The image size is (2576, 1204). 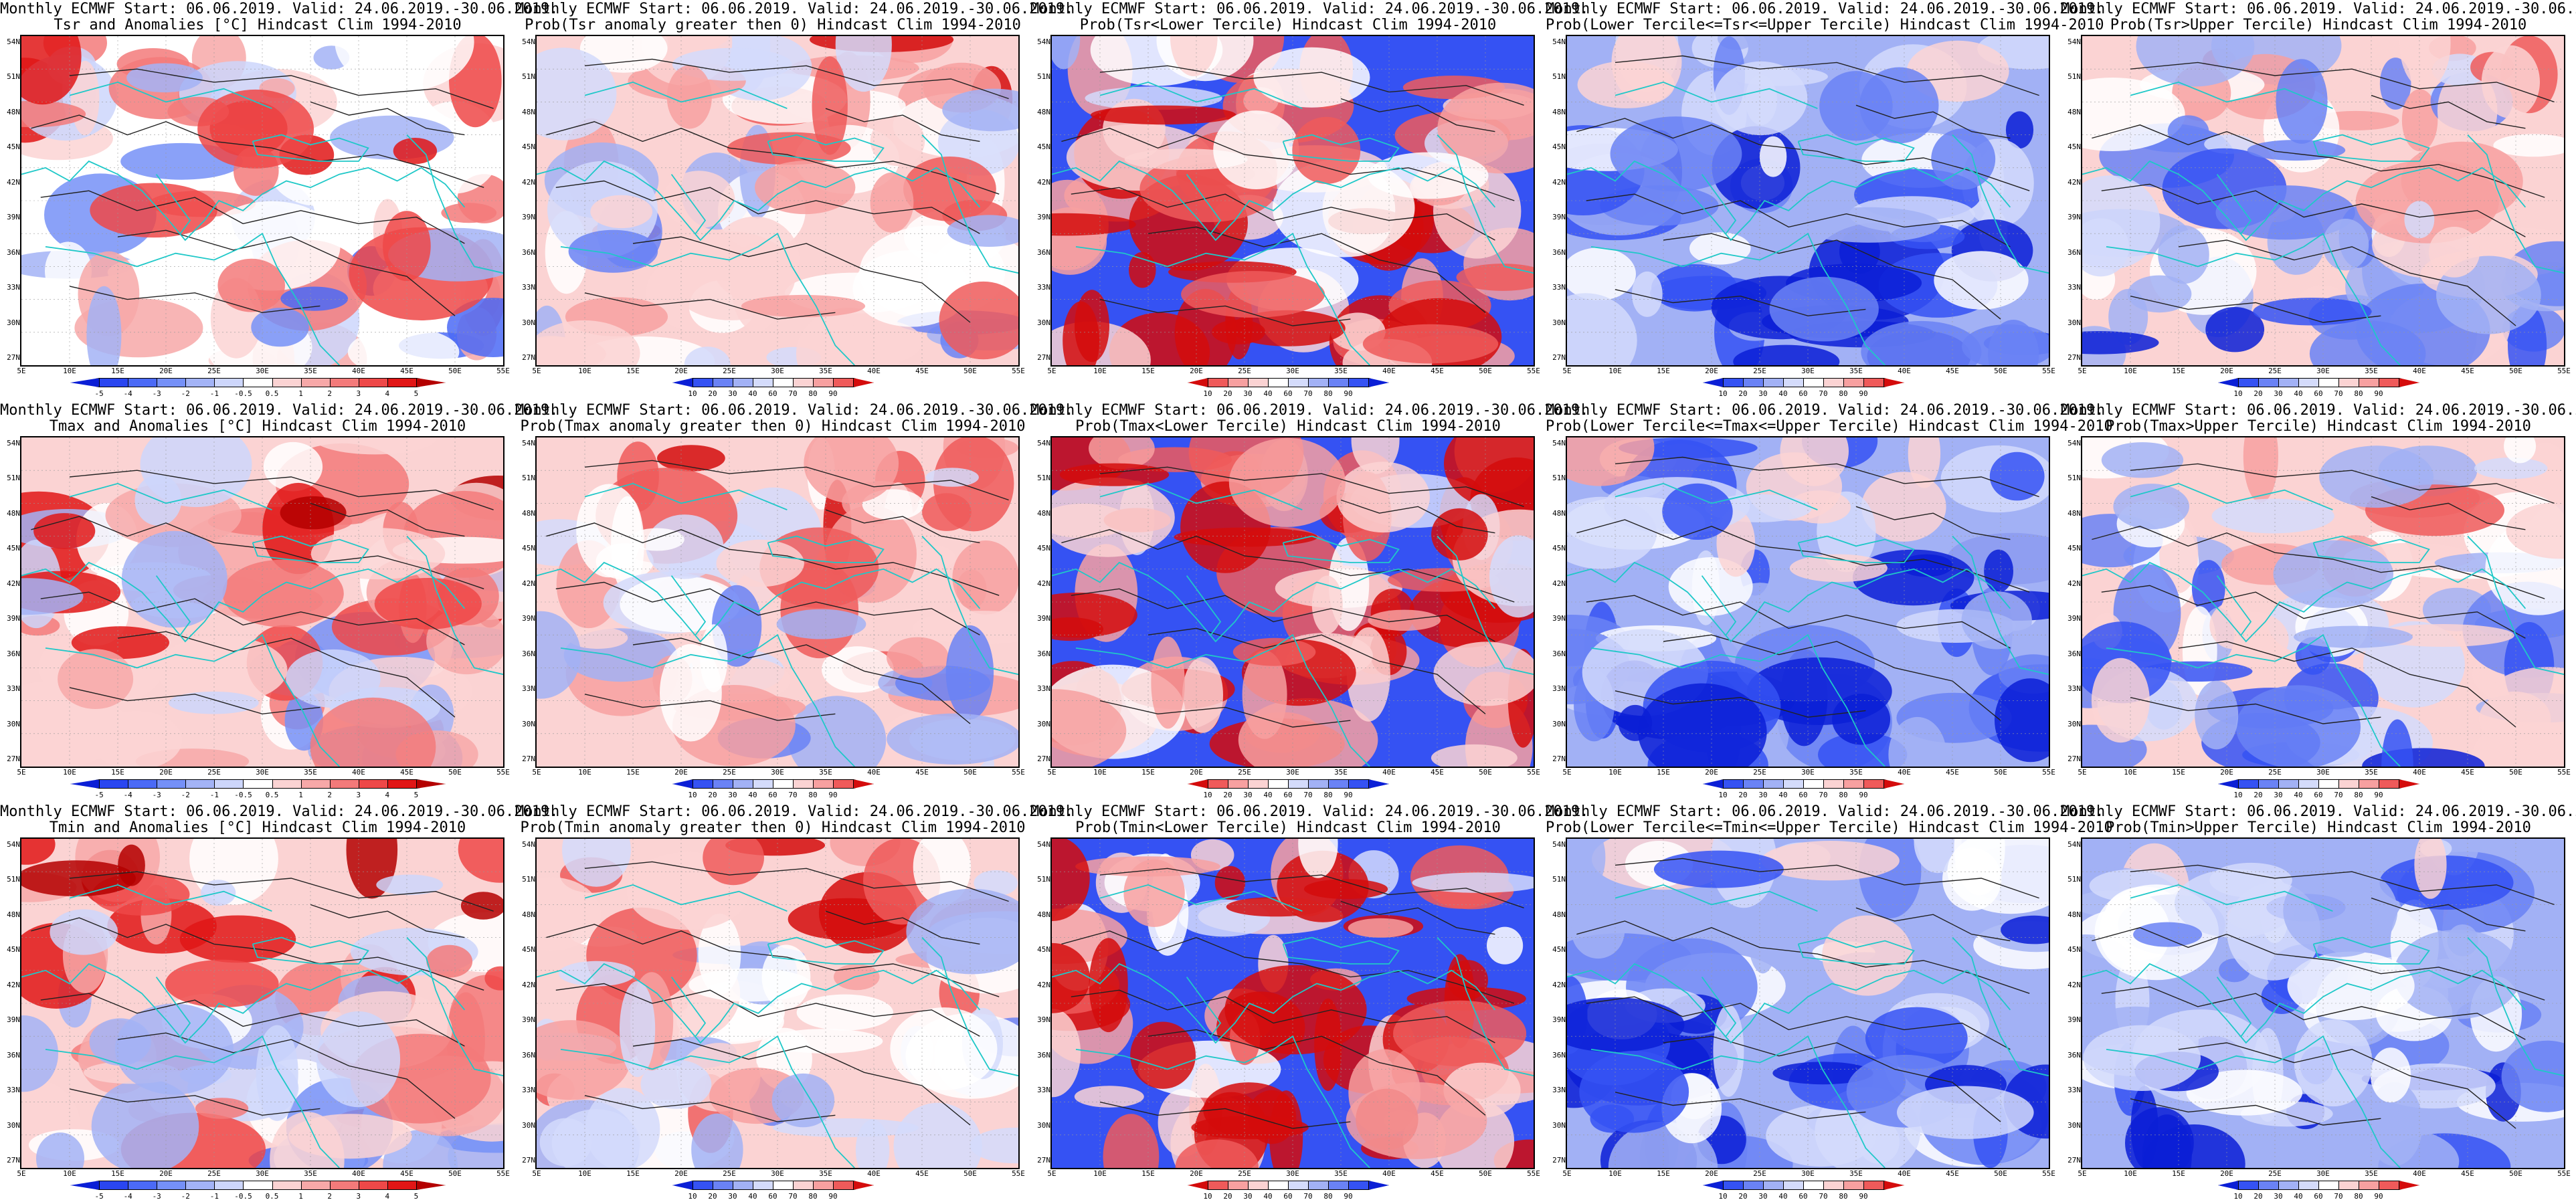 What do you see at coordinates (528, 759) in the screenshot?
I see `latitude-tick-label: 27N` at bounding box center [528, 759].